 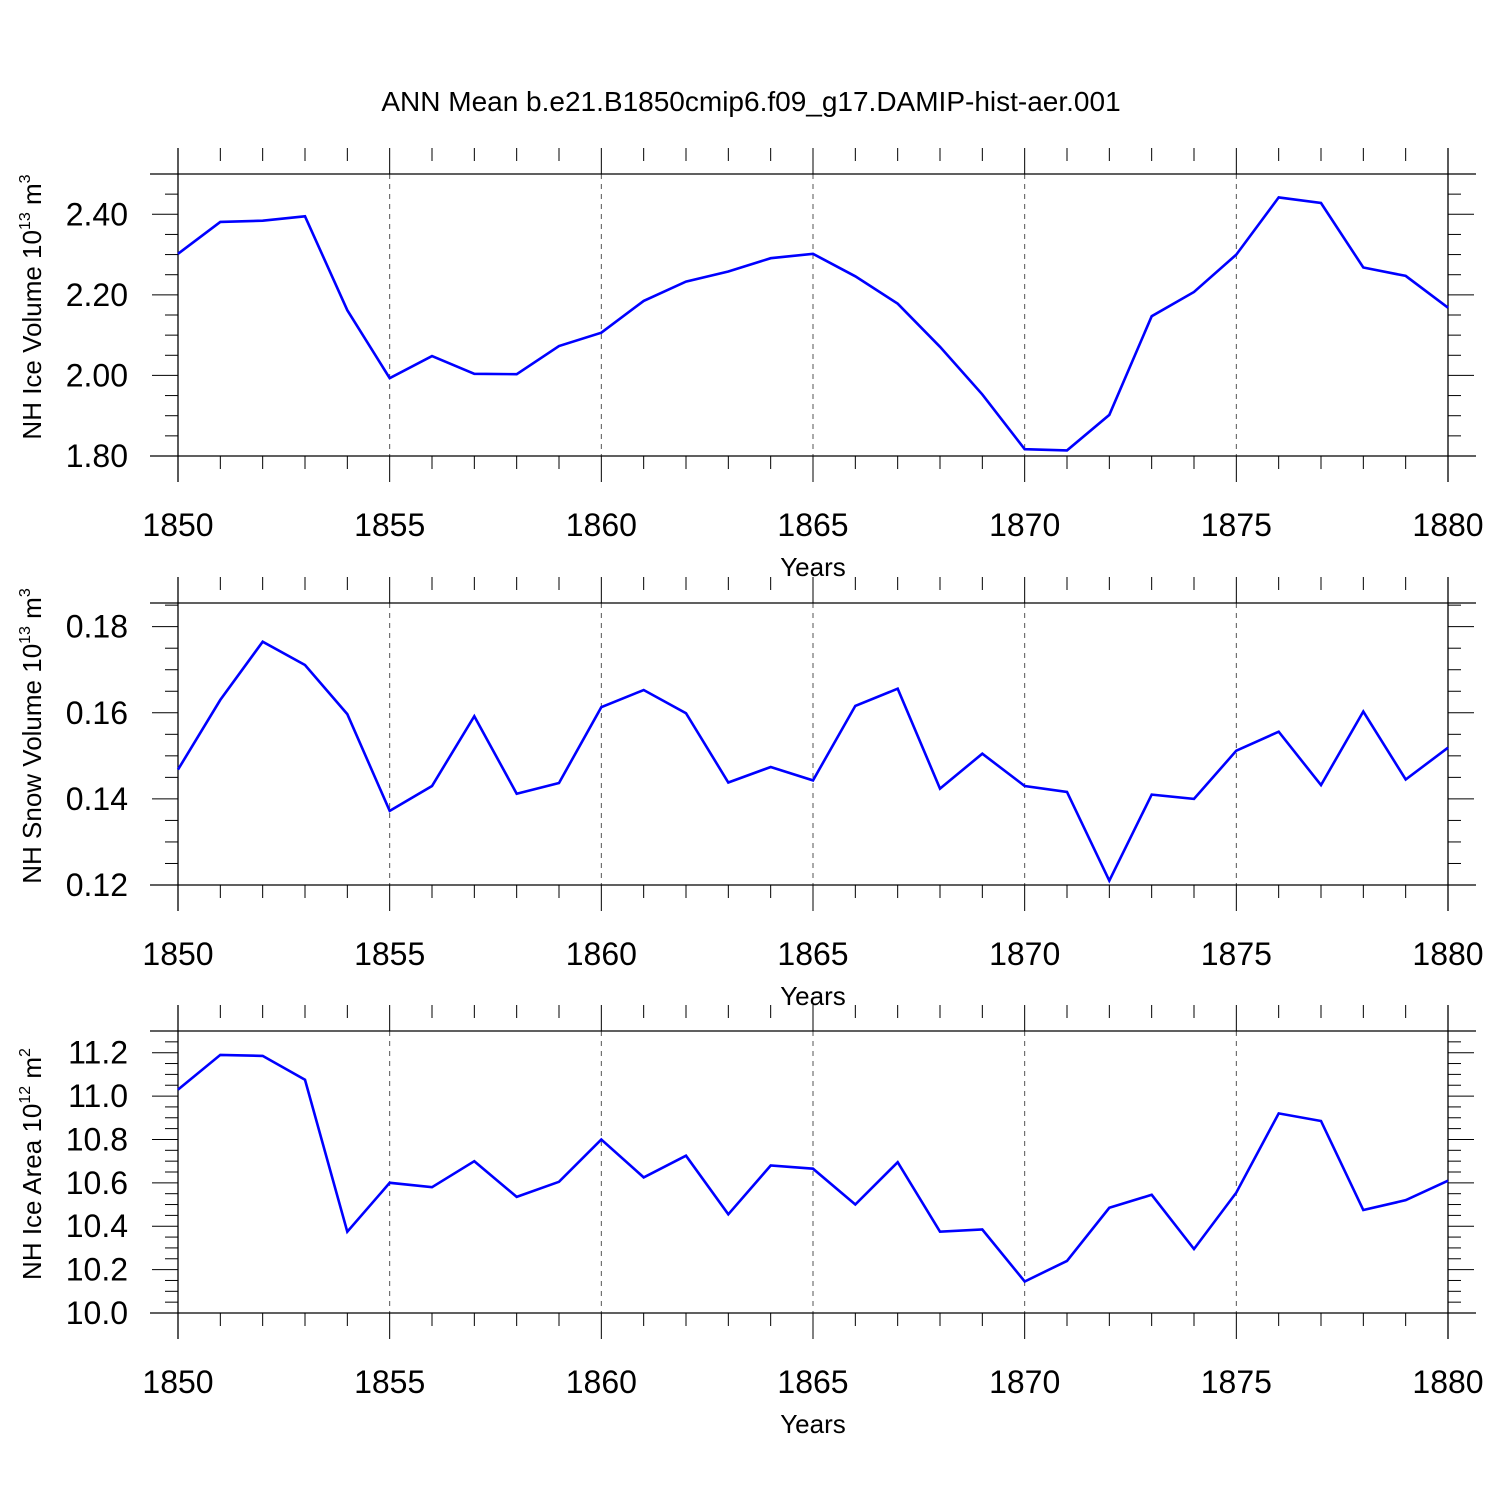 What do you see at coordinates (97, 1313) in the screenshot?
I see `y-tick-label: 10.0` at bounding box center [97, 1313].